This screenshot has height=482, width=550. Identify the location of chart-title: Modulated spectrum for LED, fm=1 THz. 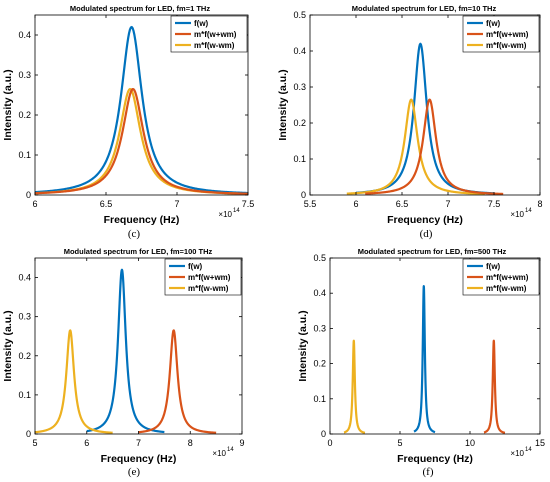
(140, 8).